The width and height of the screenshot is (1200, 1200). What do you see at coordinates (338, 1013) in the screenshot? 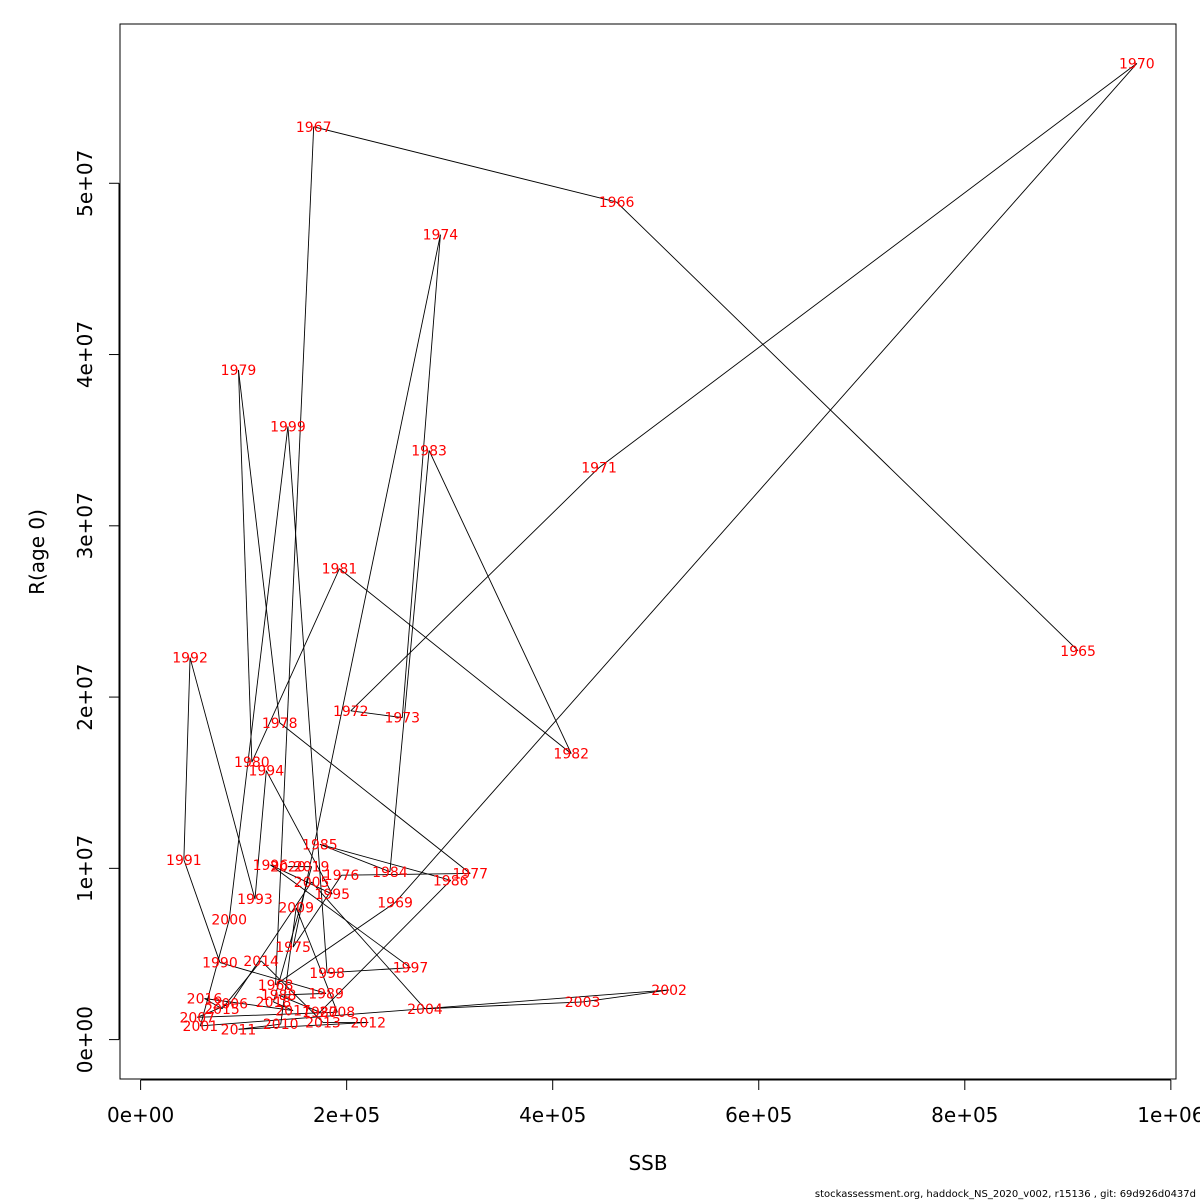
I see `point-label-2008: 2008` at bounding box center [338, 1013].